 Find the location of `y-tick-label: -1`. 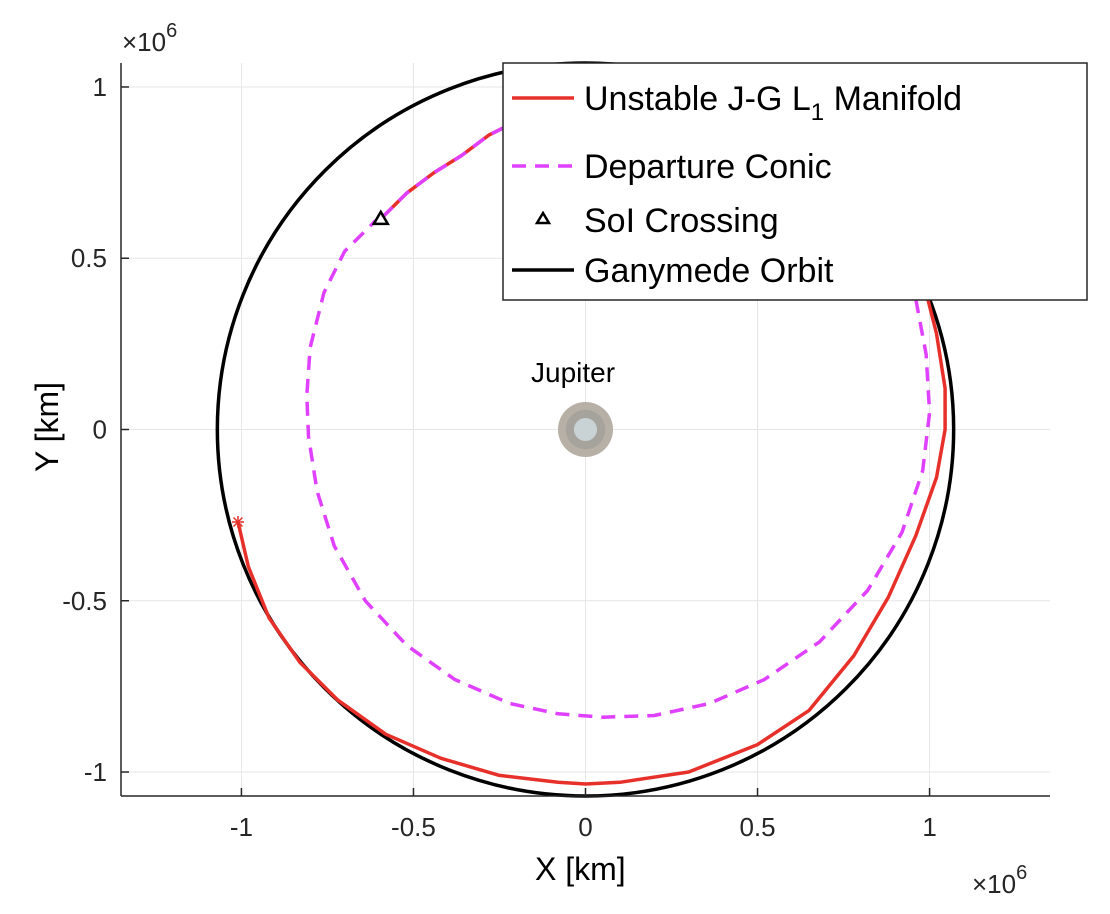

y-tick-label: -1 is located at coordinates (95, 772).